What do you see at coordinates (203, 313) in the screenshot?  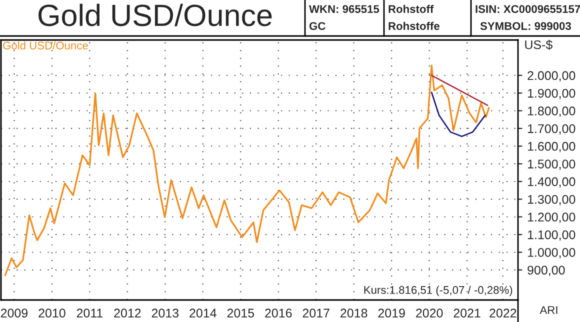 I see `x-tick-label: 2014` at bounding box center [203, 313].